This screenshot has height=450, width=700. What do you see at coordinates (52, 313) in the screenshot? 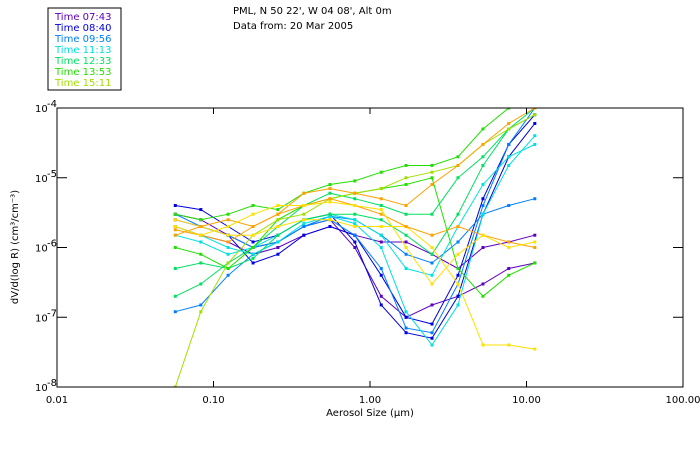
I see `y-tick-exponent: -7` at bounding box center [52, 313].